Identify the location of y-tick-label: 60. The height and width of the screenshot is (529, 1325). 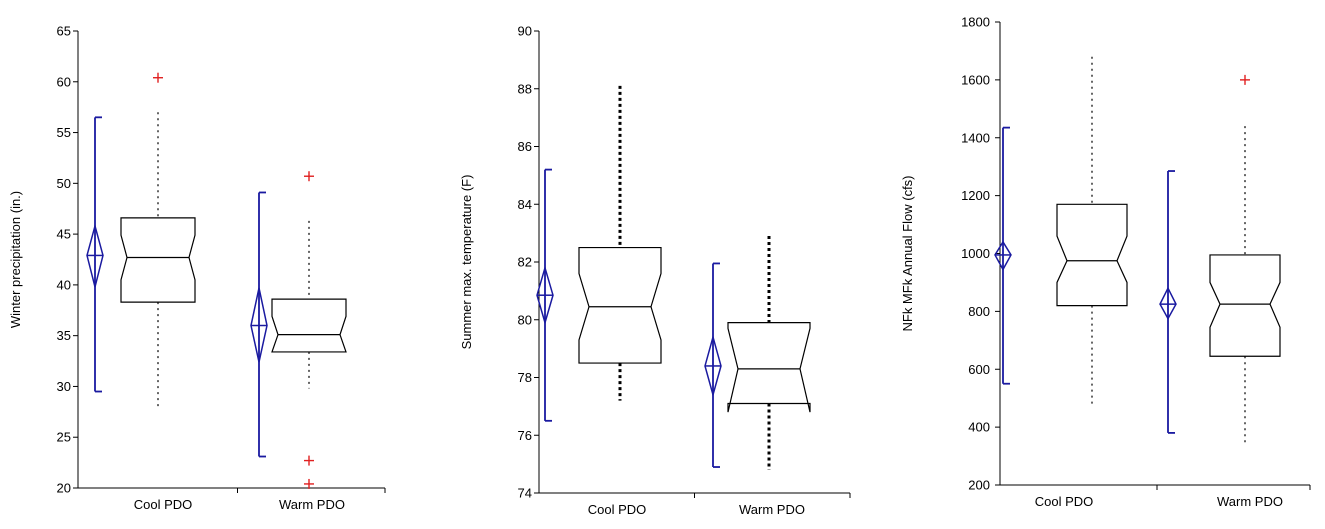
(64, 81).